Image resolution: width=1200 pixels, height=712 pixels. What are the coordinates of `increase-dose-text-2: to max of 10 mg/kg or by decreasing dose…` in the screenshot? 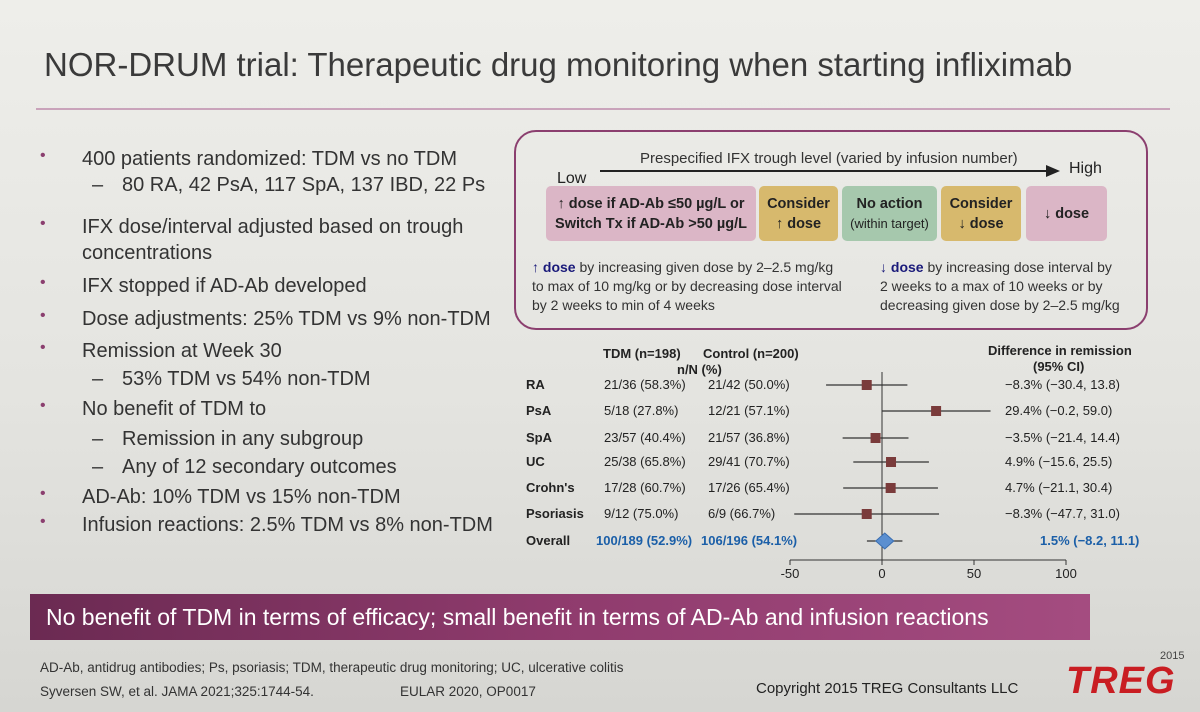 It's located at (687, 286).